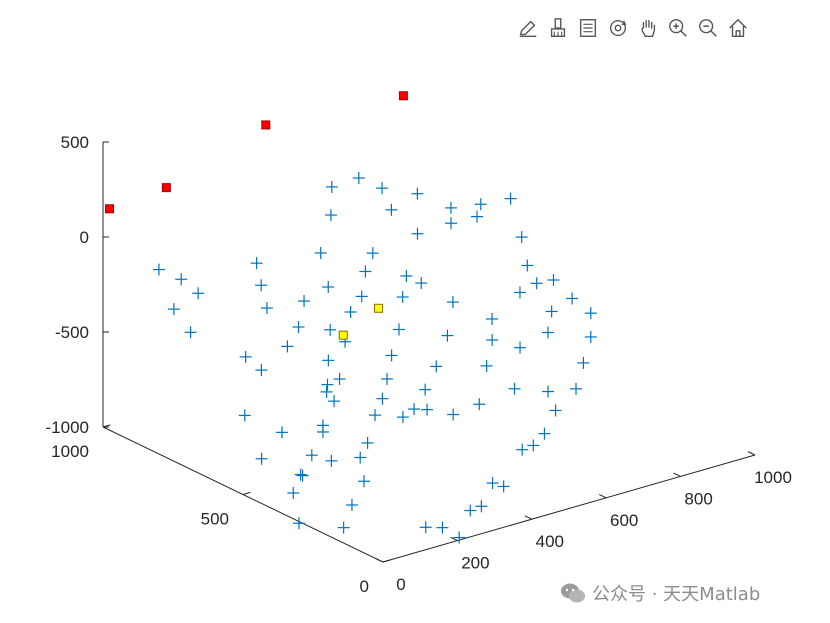 This screenshot has height=623, width=830. Describe the element at coordinates (379, 308) in the screenshot. I see `yellow-square-marker` at that location.